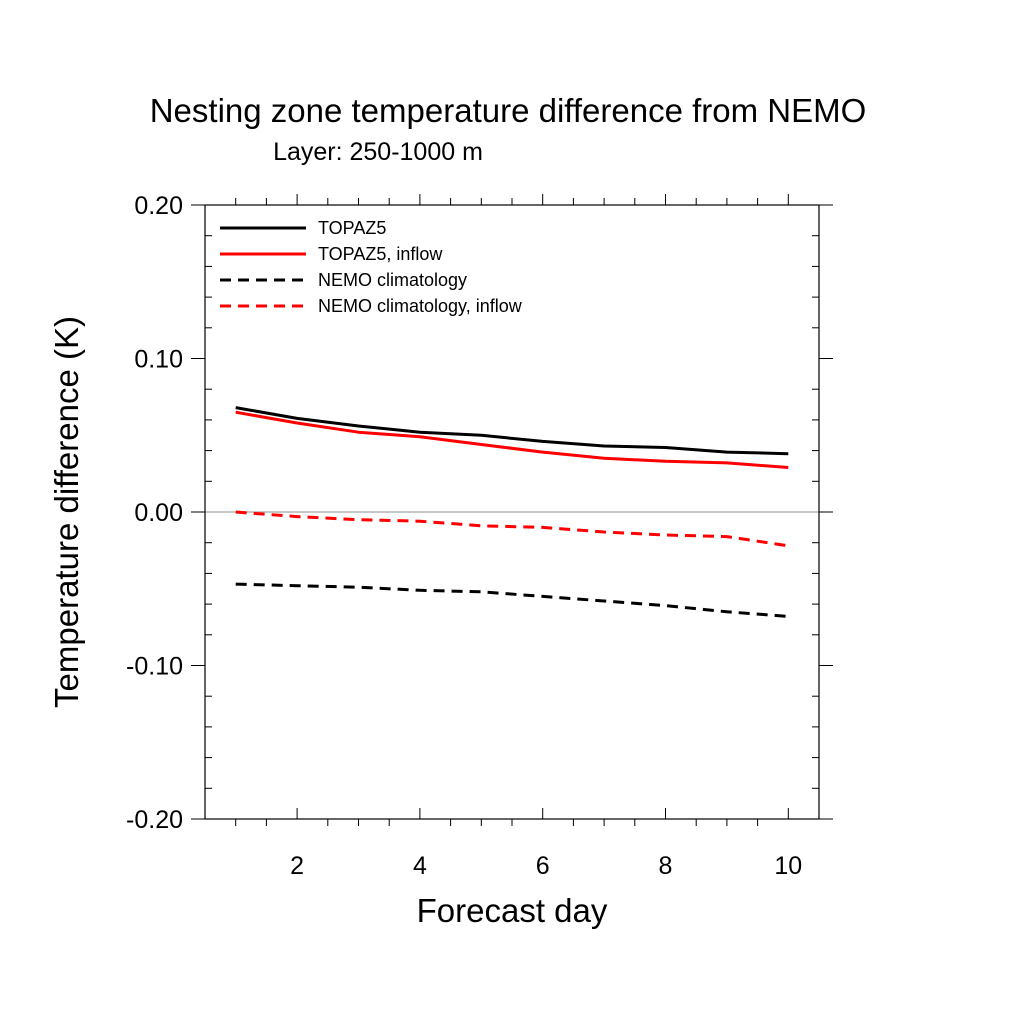 The width and height of the screenshot is (1024, 1024). I want to click on x-tick-label: 8, so click(666, 866).